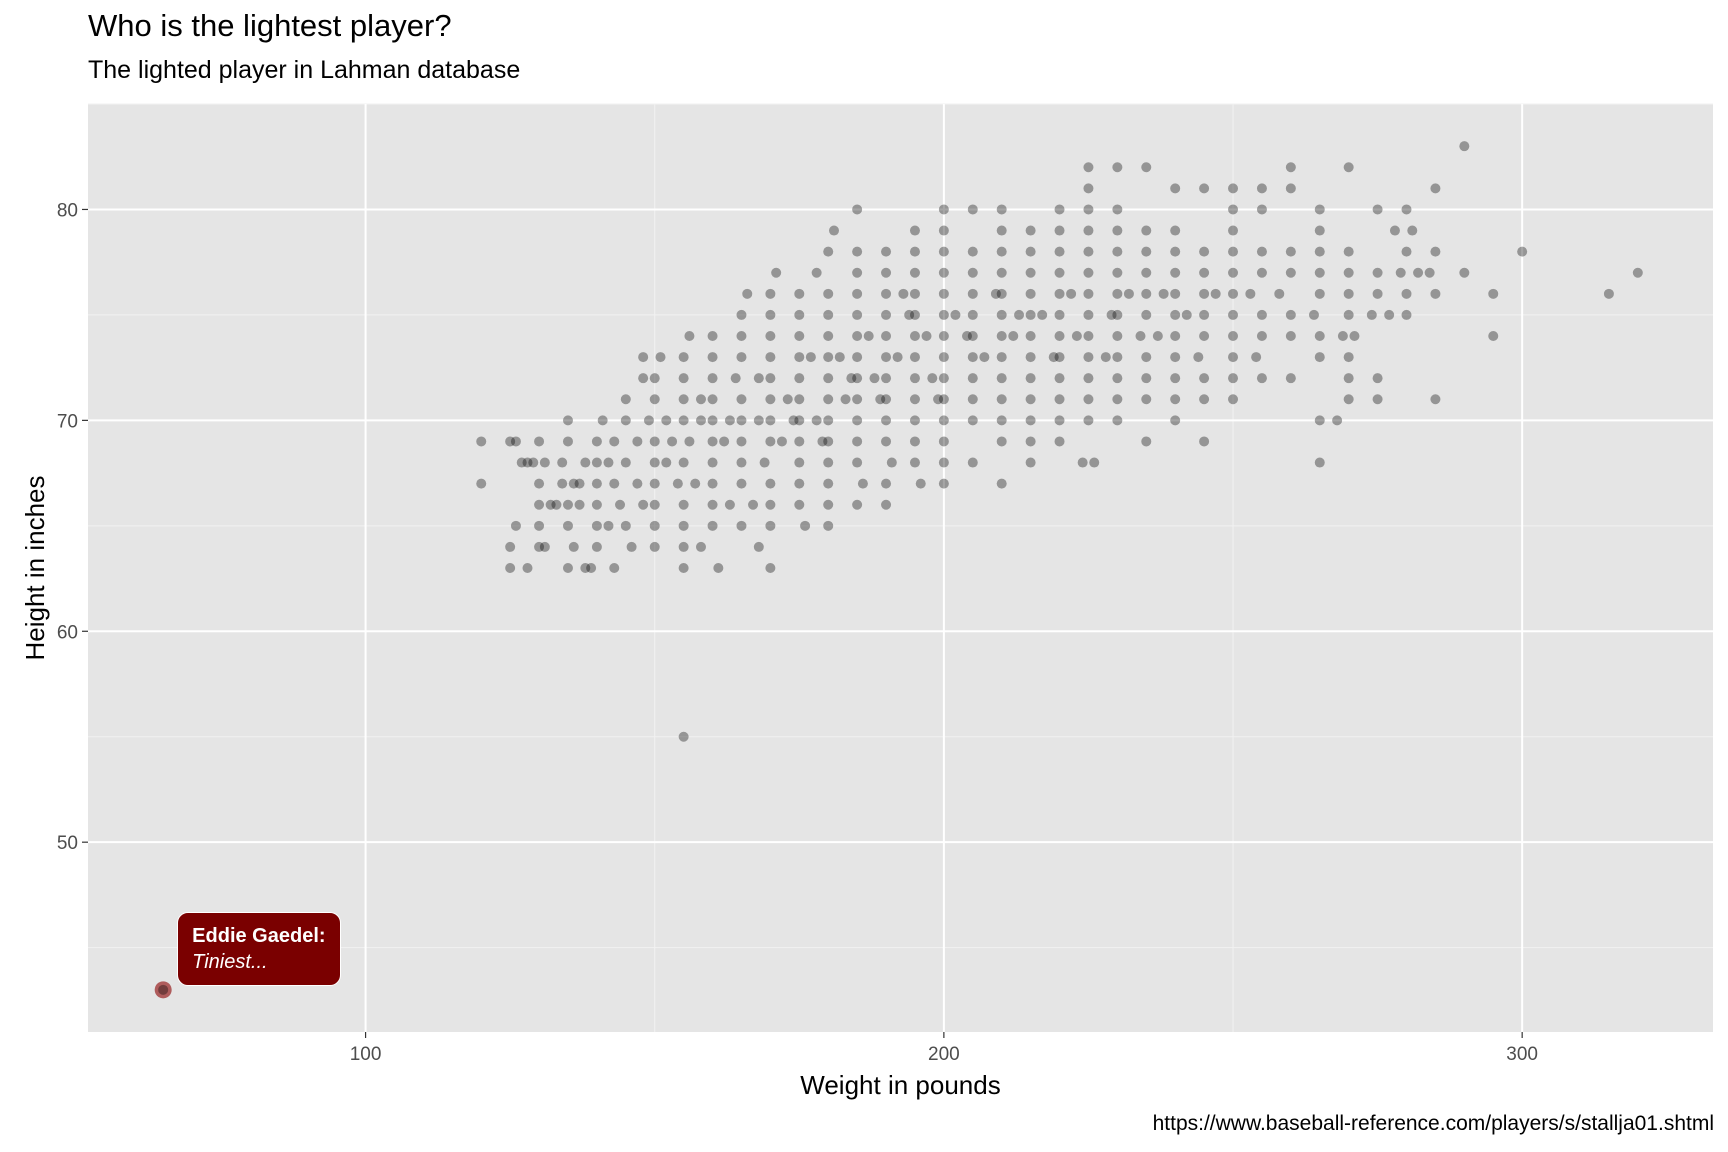  Describe the element at coordinates (163, 990) in the screenshot. I see `highlight-layer` at that location.